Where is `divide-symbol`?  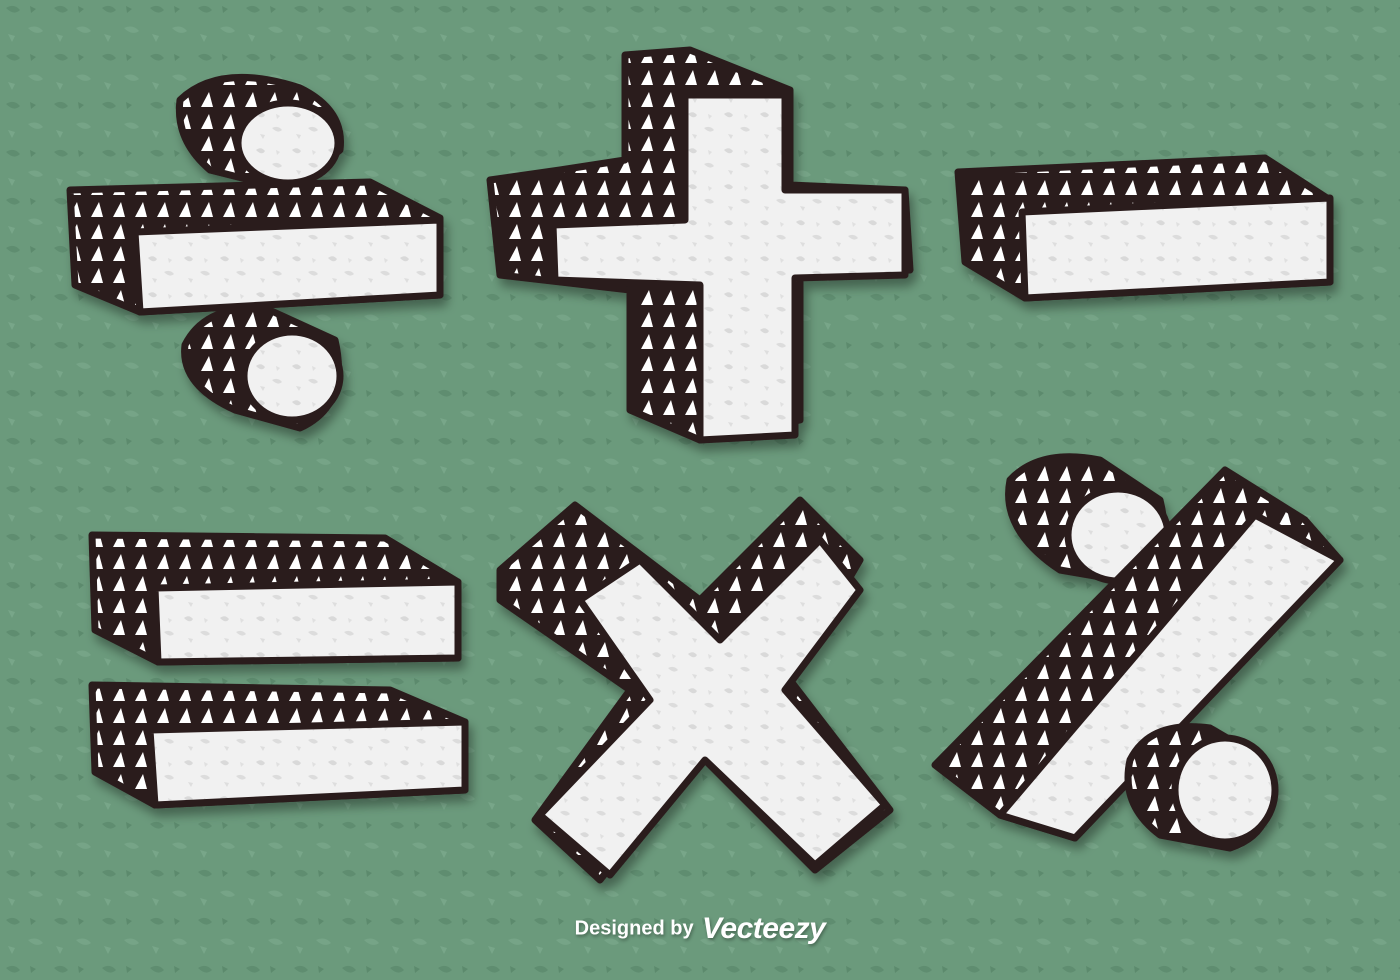 divide-symbol is located at coordinates (255, 252).